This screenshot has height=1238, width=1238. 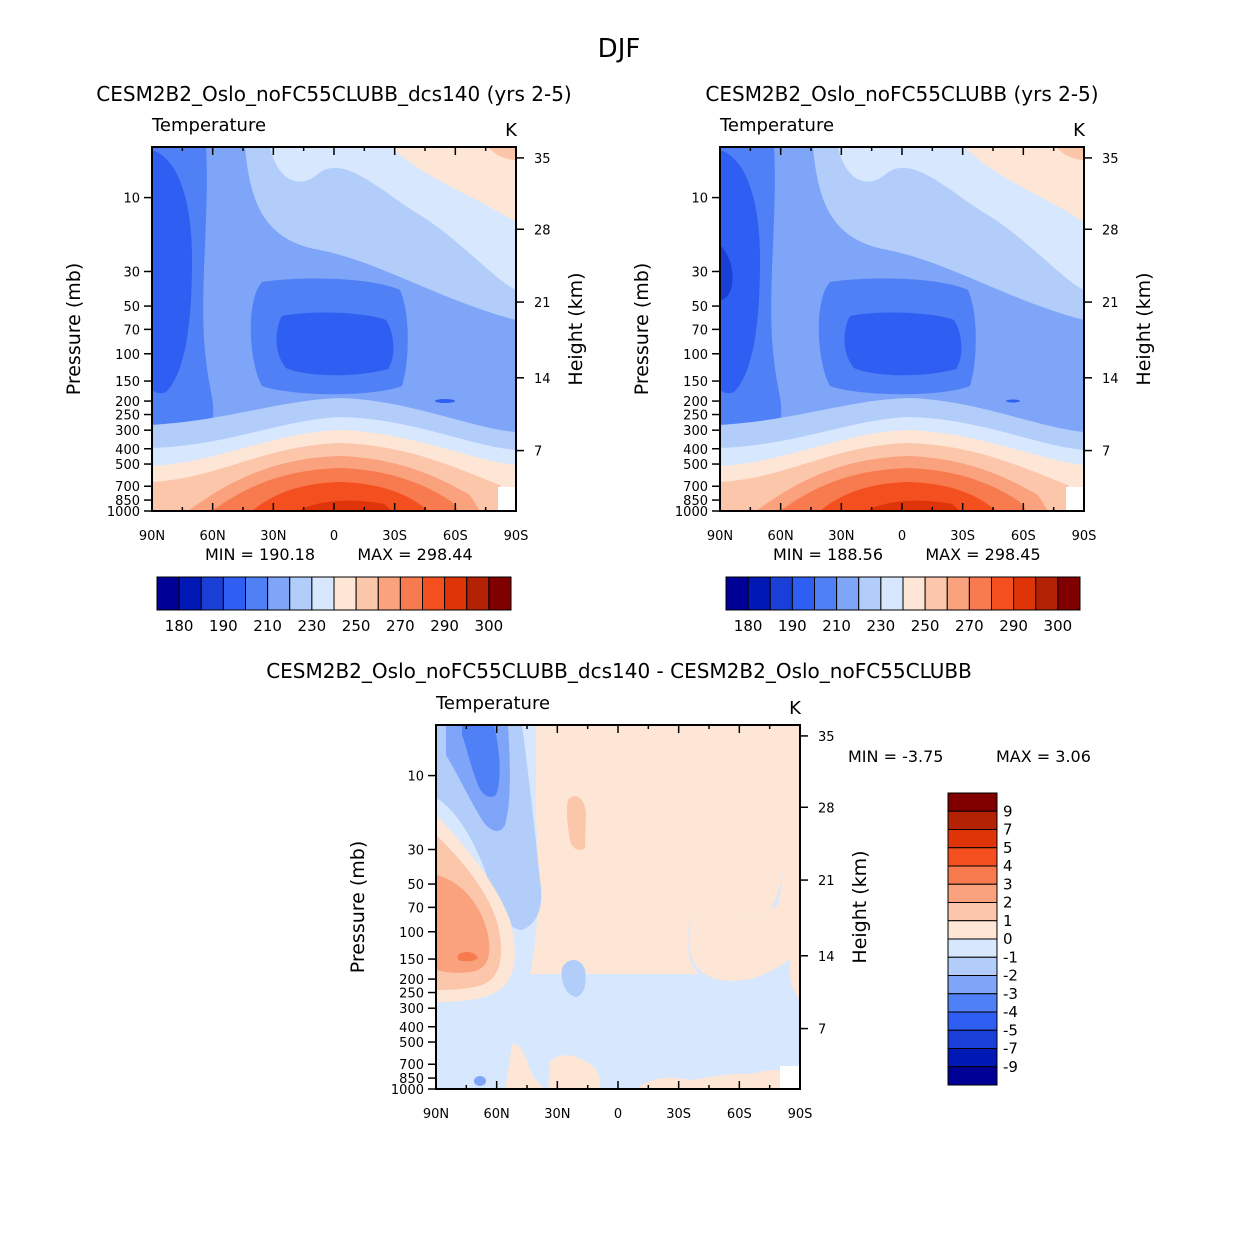 I want to click on colorbar-label: 300, so click(x=1058, y=626).